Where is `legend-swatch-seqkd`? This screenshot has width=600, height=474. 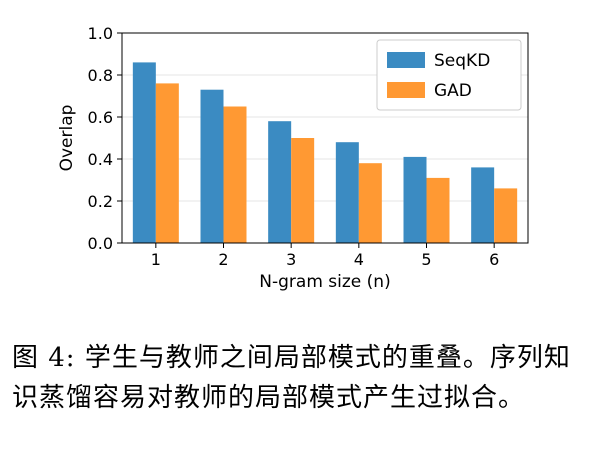
legend-swatch-seqkd is located at coordinates (406, 60).